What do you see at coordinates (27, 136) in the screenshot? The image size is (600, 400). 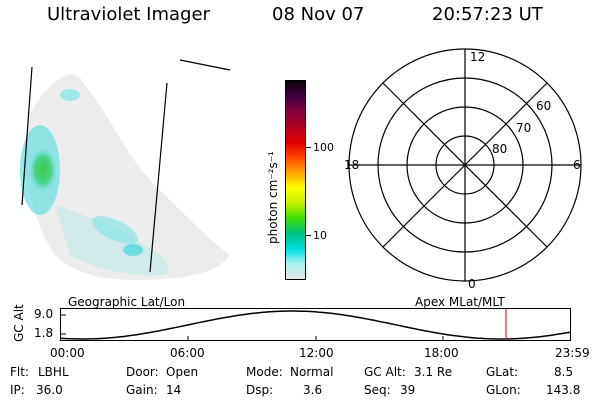 I see `image-boundary-left` at bounding box center [27, 136].